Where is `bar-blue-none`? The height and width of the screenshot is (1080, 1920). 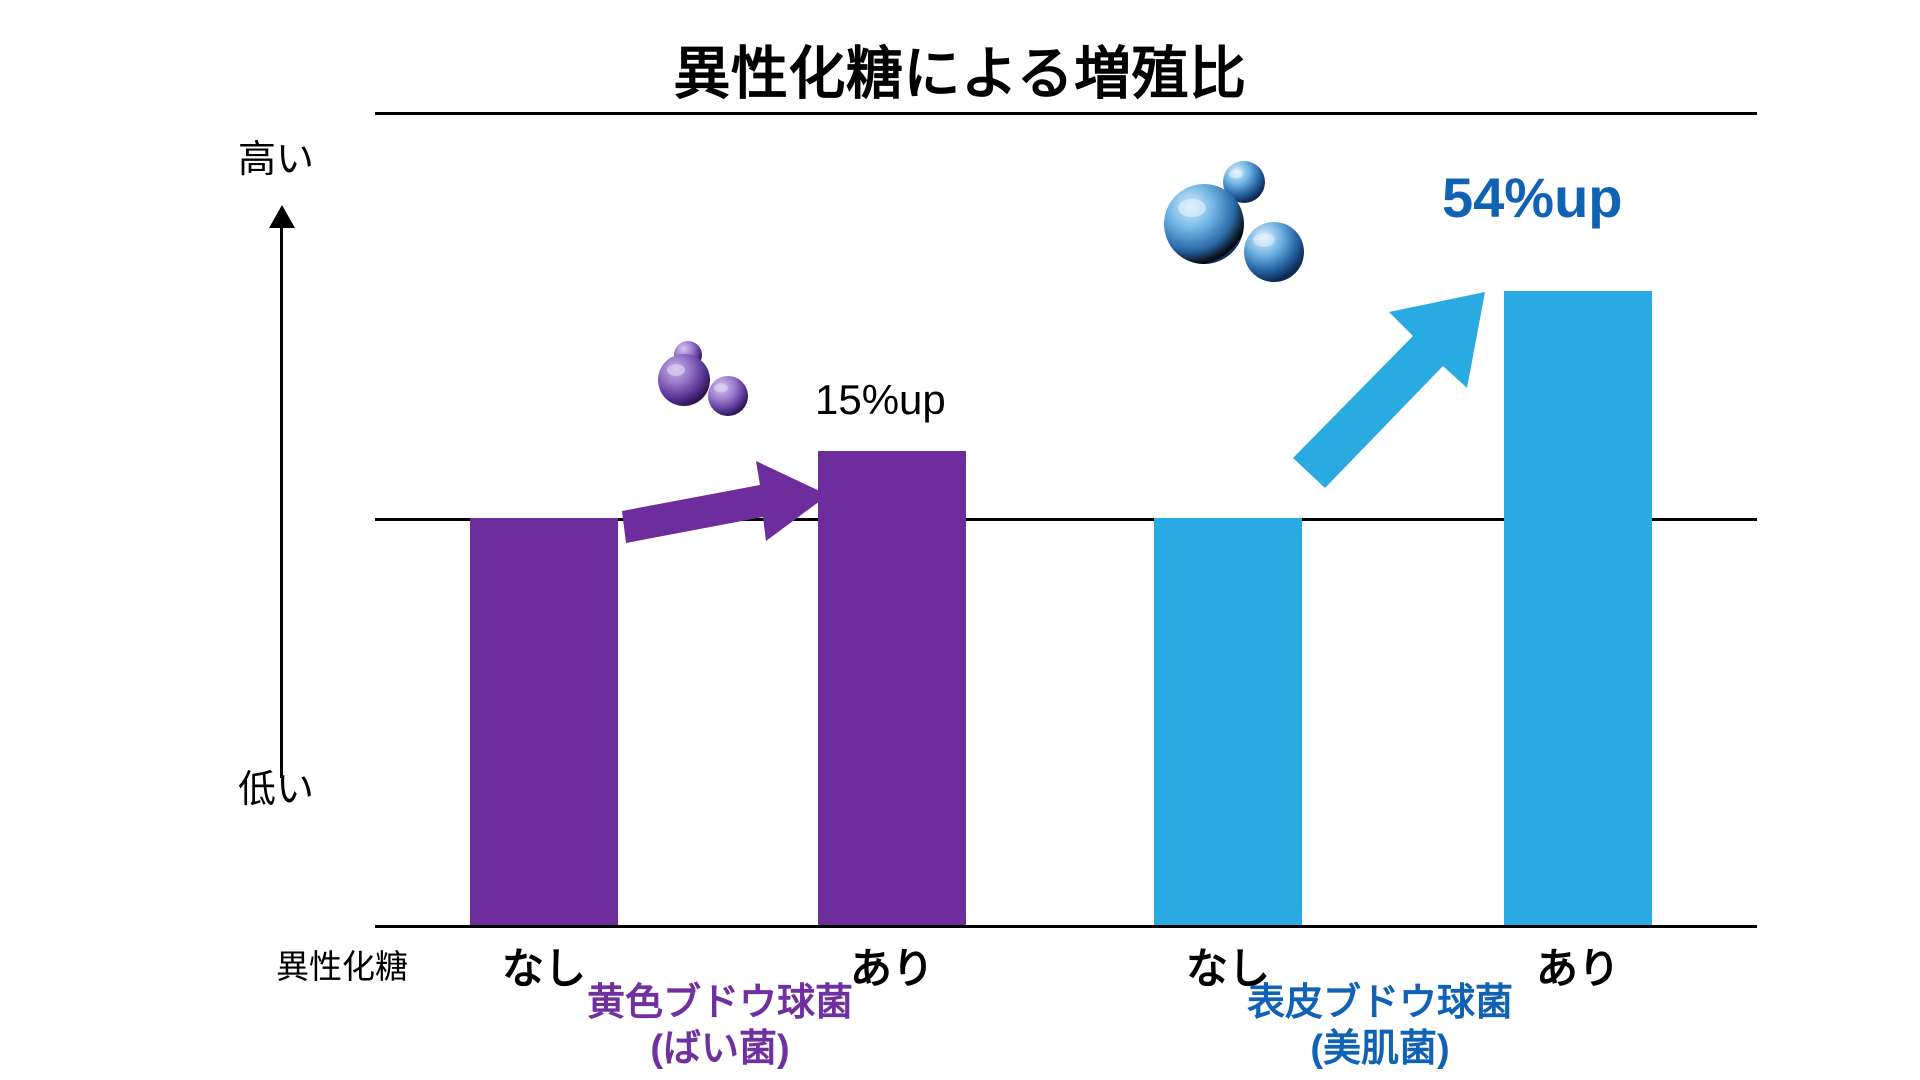
bar-blue-none is located at coordinates (1228, 721).